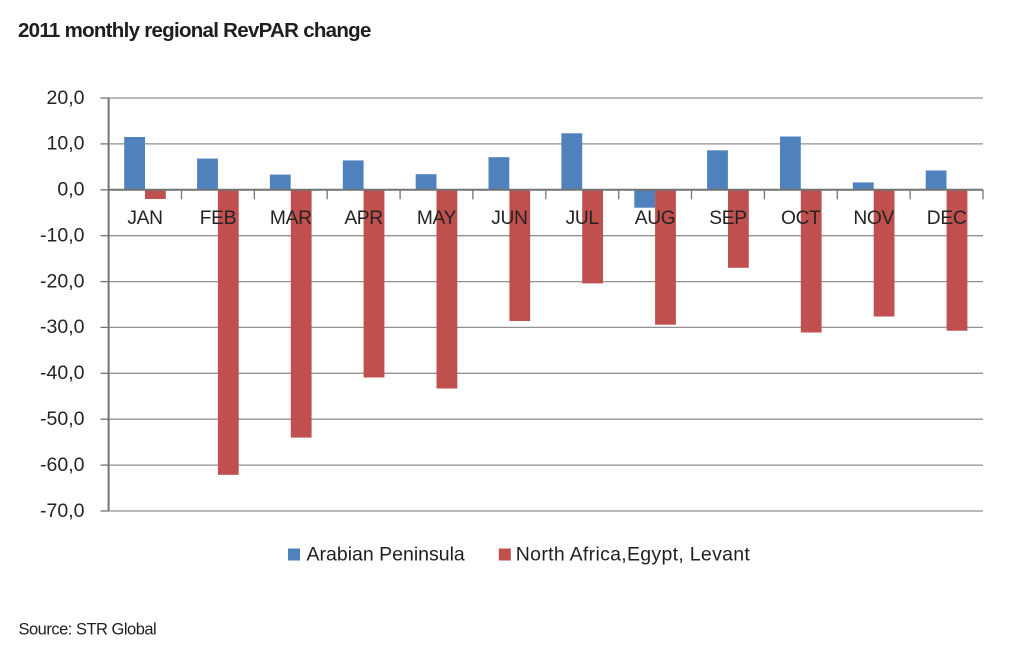  What do you see at coordinates (144, 218) in the screenshot?
I see `svg-text: JAN` at bounding box center [144, 218].